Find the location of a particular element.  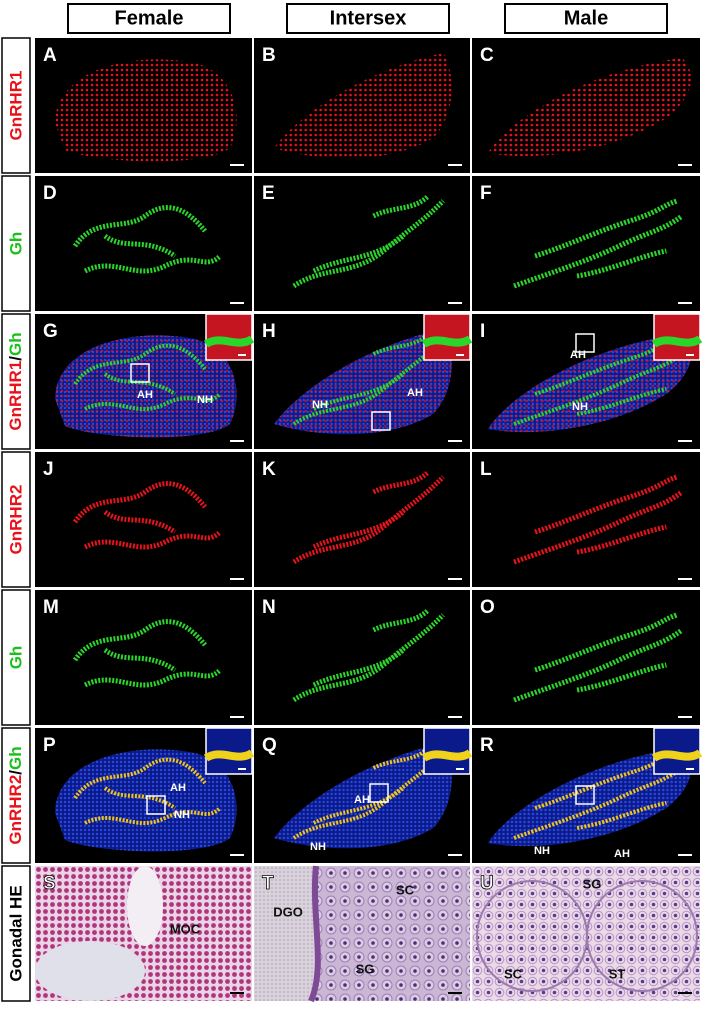

row-label-part: GnRHR2 is located at coordinates (15, 810).